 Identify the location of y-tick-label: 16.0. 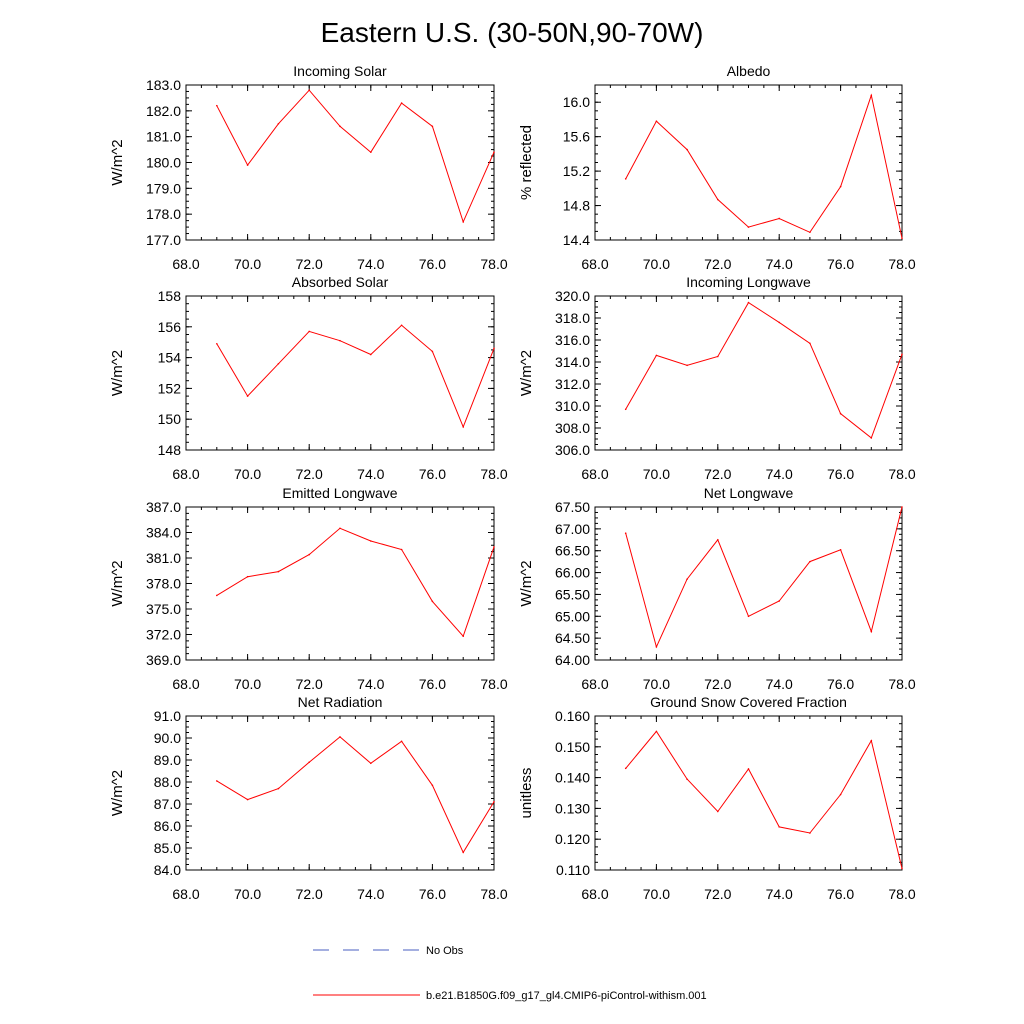
(576, 102).